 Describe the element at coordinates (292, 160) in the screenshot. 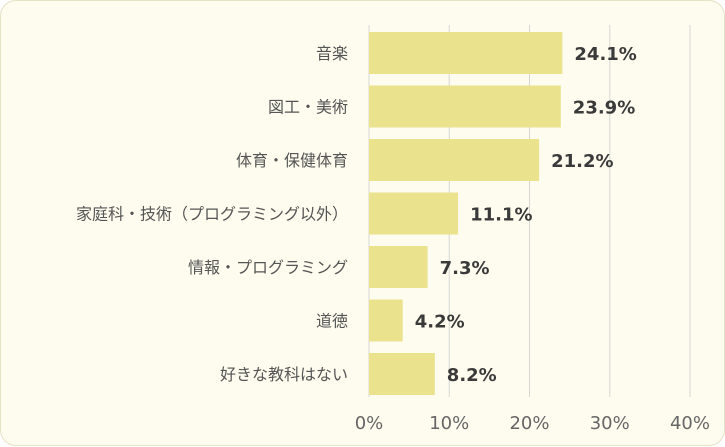

I see `category-label: 体育・保健体育` at that location.